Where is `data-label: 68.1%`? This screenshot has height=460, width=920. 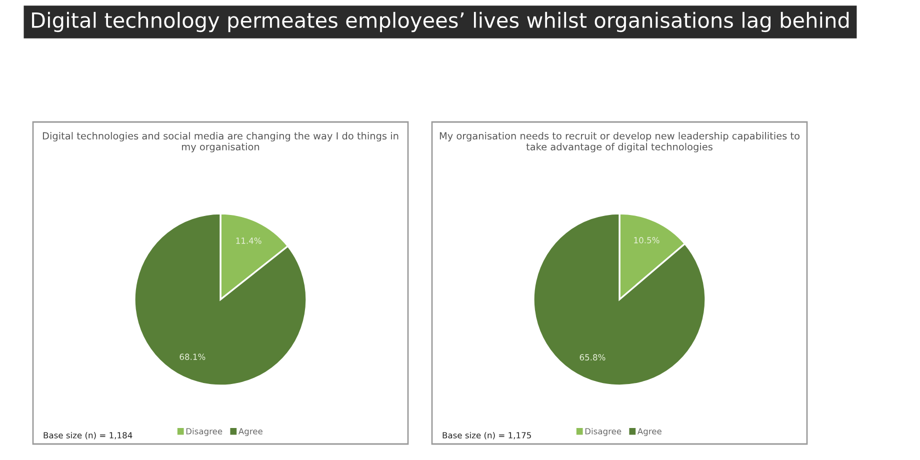
data-label: 68.1% is located at coordinates (193, 357).